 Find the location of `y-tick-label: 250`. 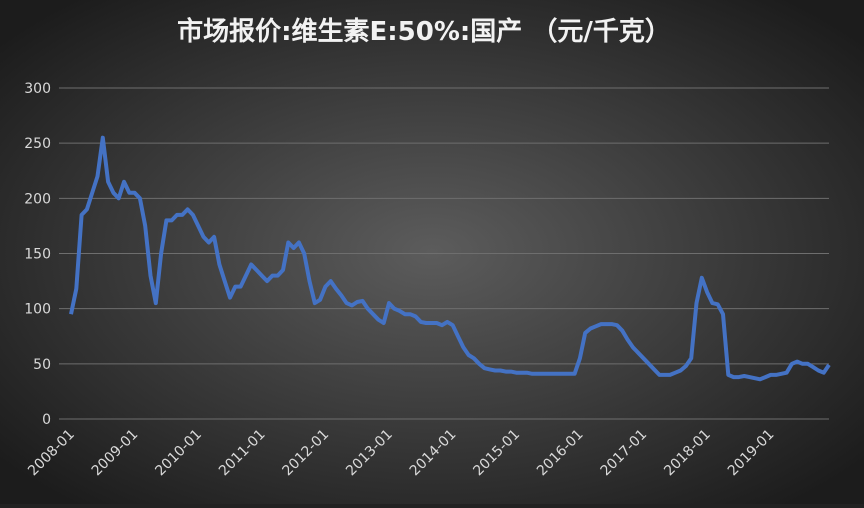

y-tick-label: 250 is located at coordinates (37, 144).